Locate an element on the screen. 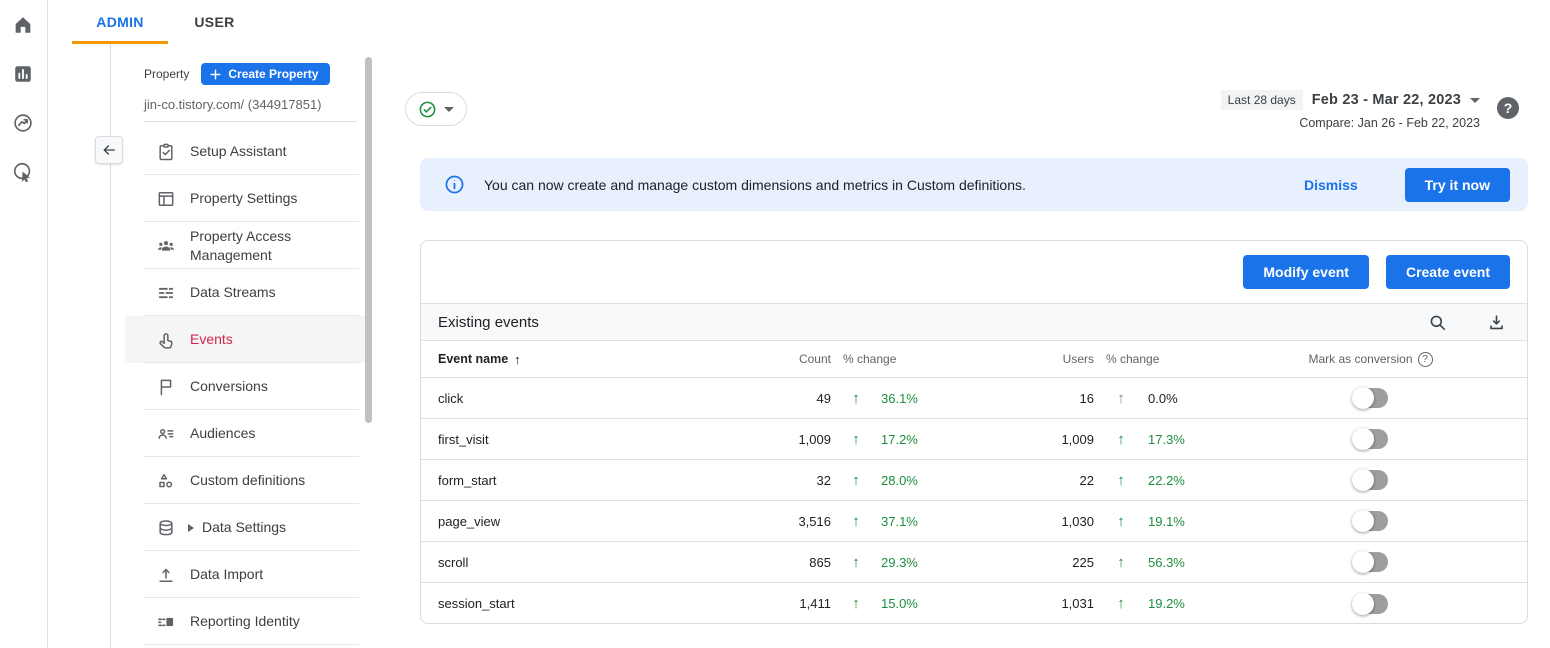 This screenshot has width=1550, height=648. count-change: 29.3% is located at coordinates (899, 562).